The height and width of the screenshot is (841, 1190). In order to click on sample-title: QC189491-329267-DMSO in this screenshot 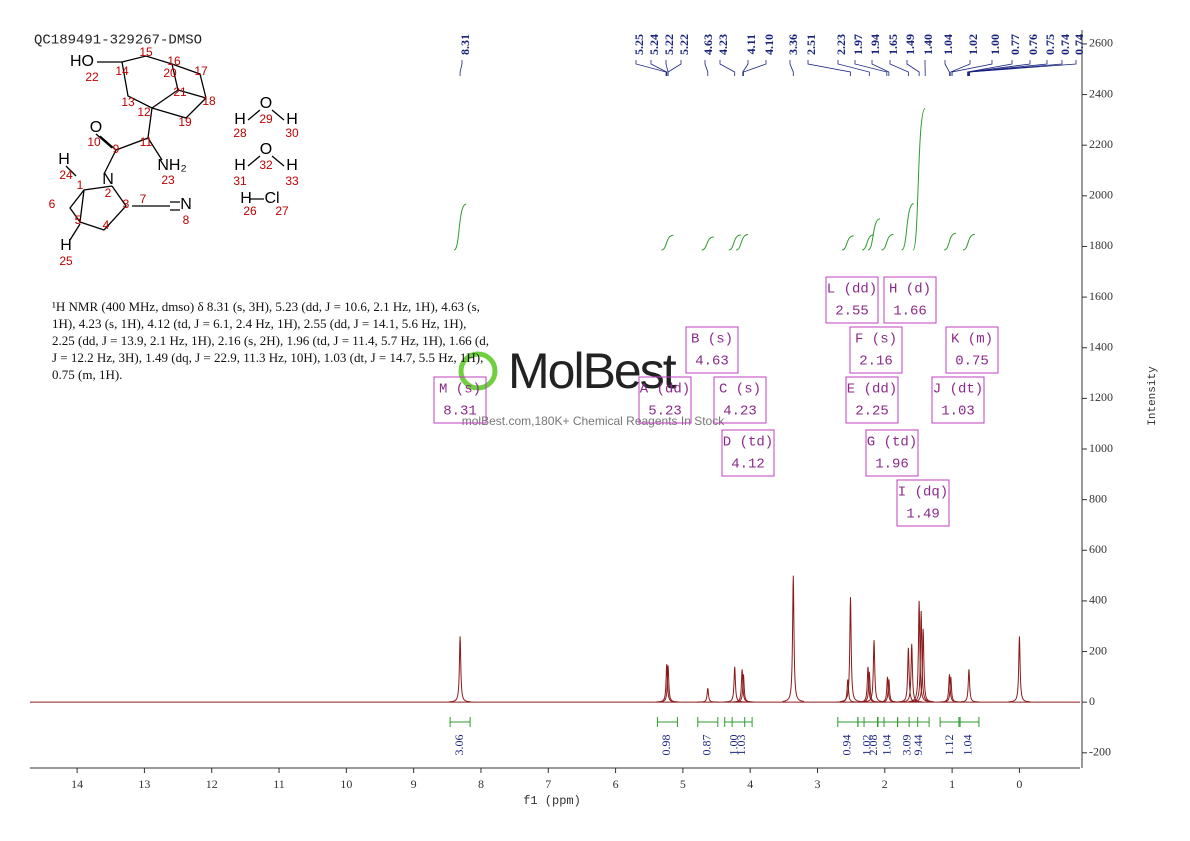, I will do `click(118, 41)`.